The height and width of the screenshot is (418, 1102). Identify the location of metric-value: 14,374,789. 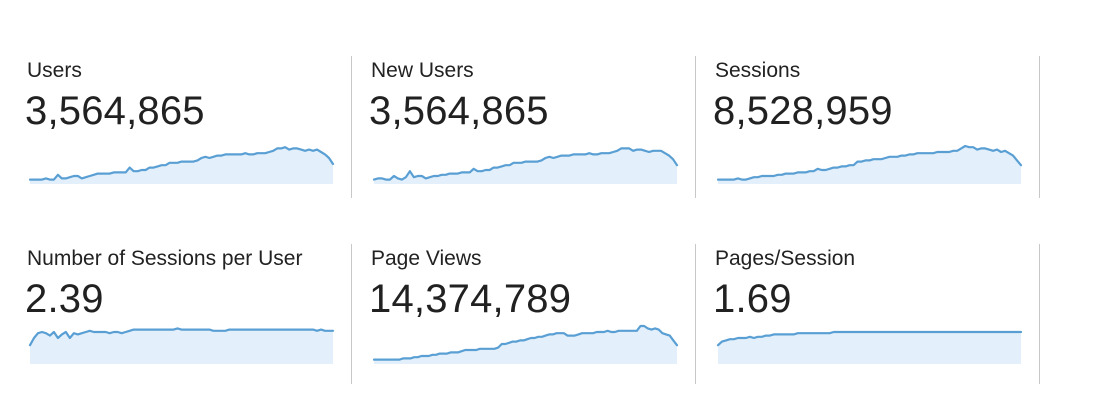
(470, 299).